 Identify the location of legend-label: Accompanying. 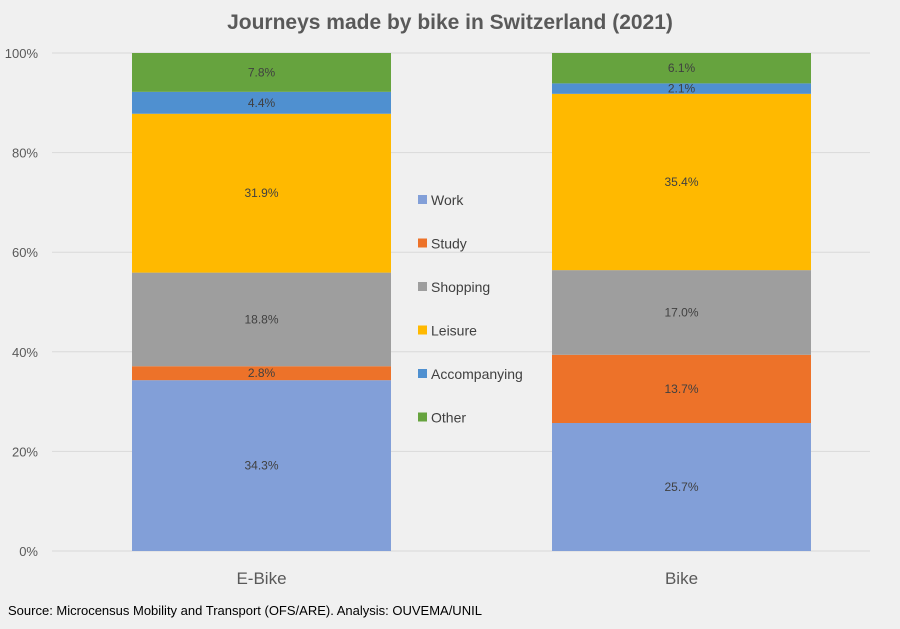
(477, 374).